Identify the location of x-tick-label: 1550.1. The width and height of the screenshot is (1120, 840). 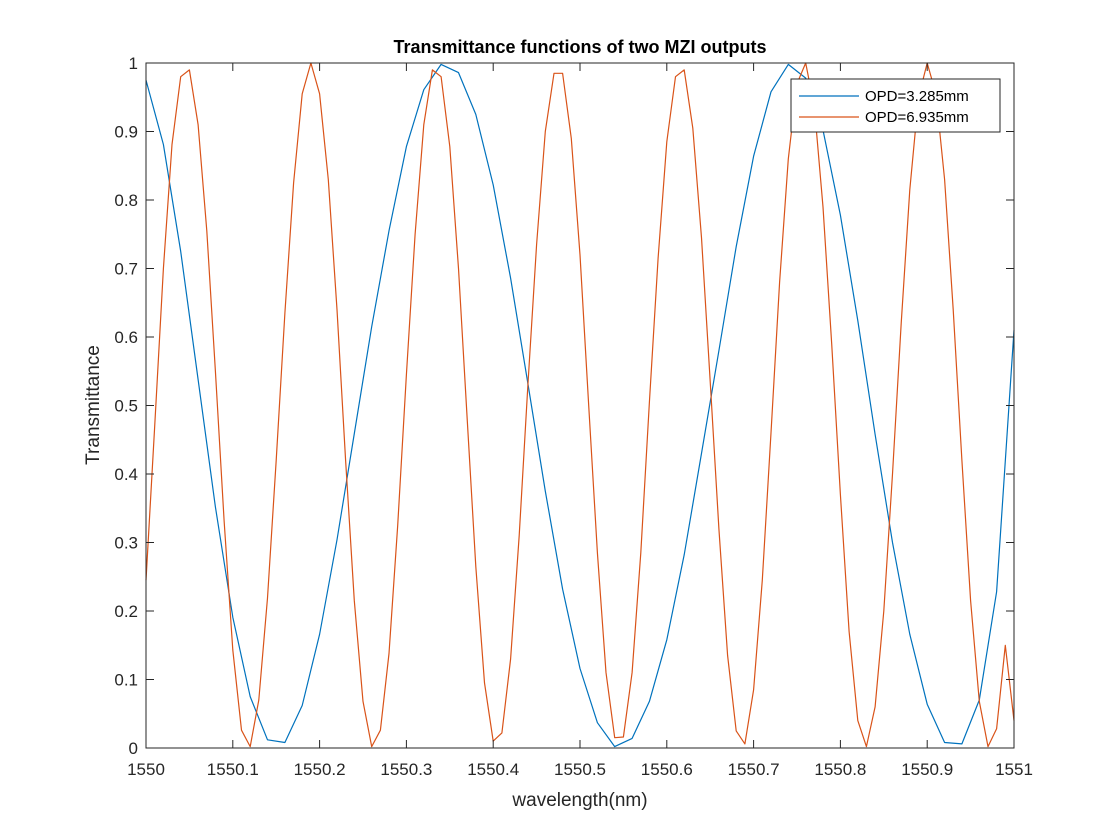
(233, 769).